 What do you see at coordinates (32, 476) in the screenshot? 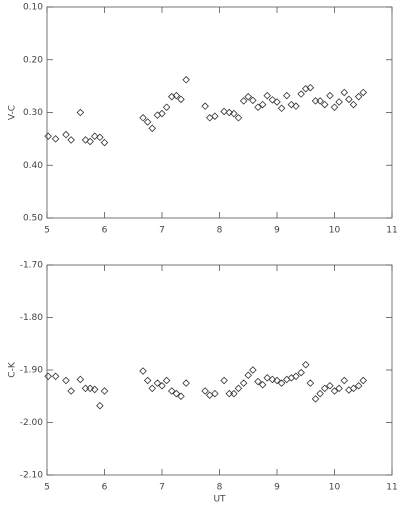
I see `y-tick-label: -2.10` at bounding box center [32, 476].